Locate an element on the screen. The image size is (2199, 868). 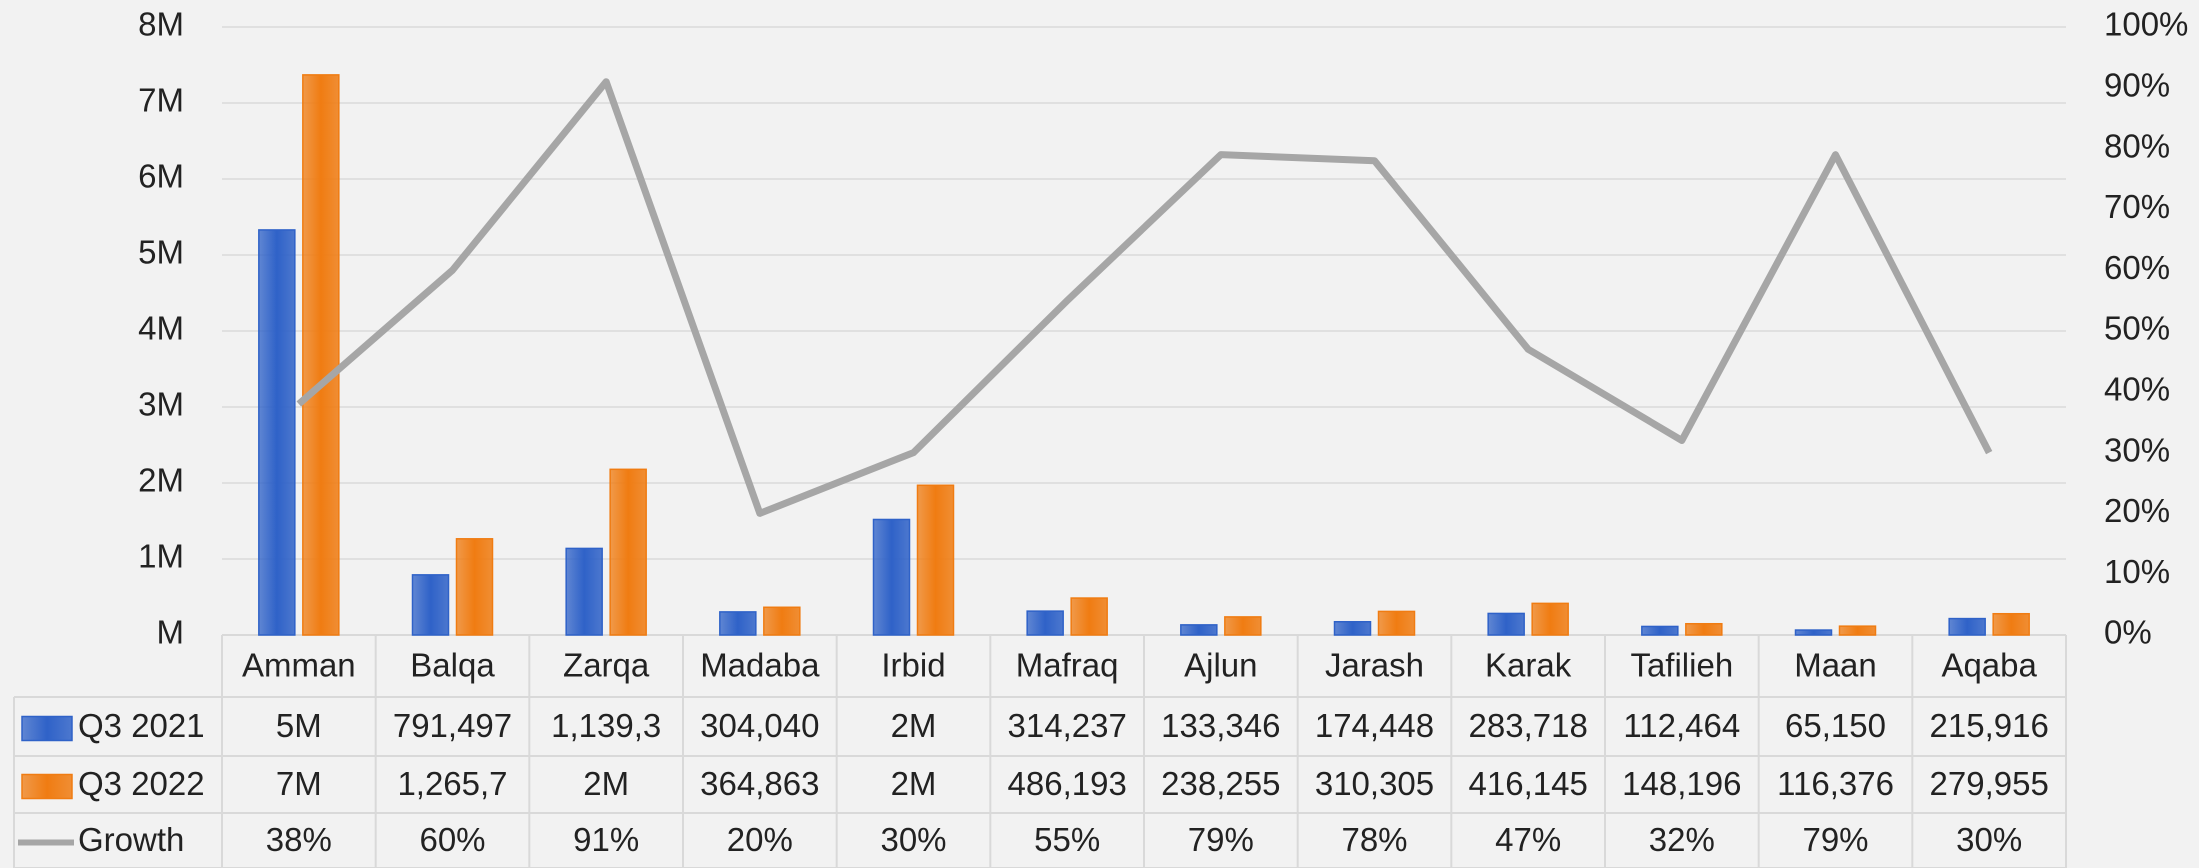
y-tick-label: 6M is located at coordinates (161, 176).